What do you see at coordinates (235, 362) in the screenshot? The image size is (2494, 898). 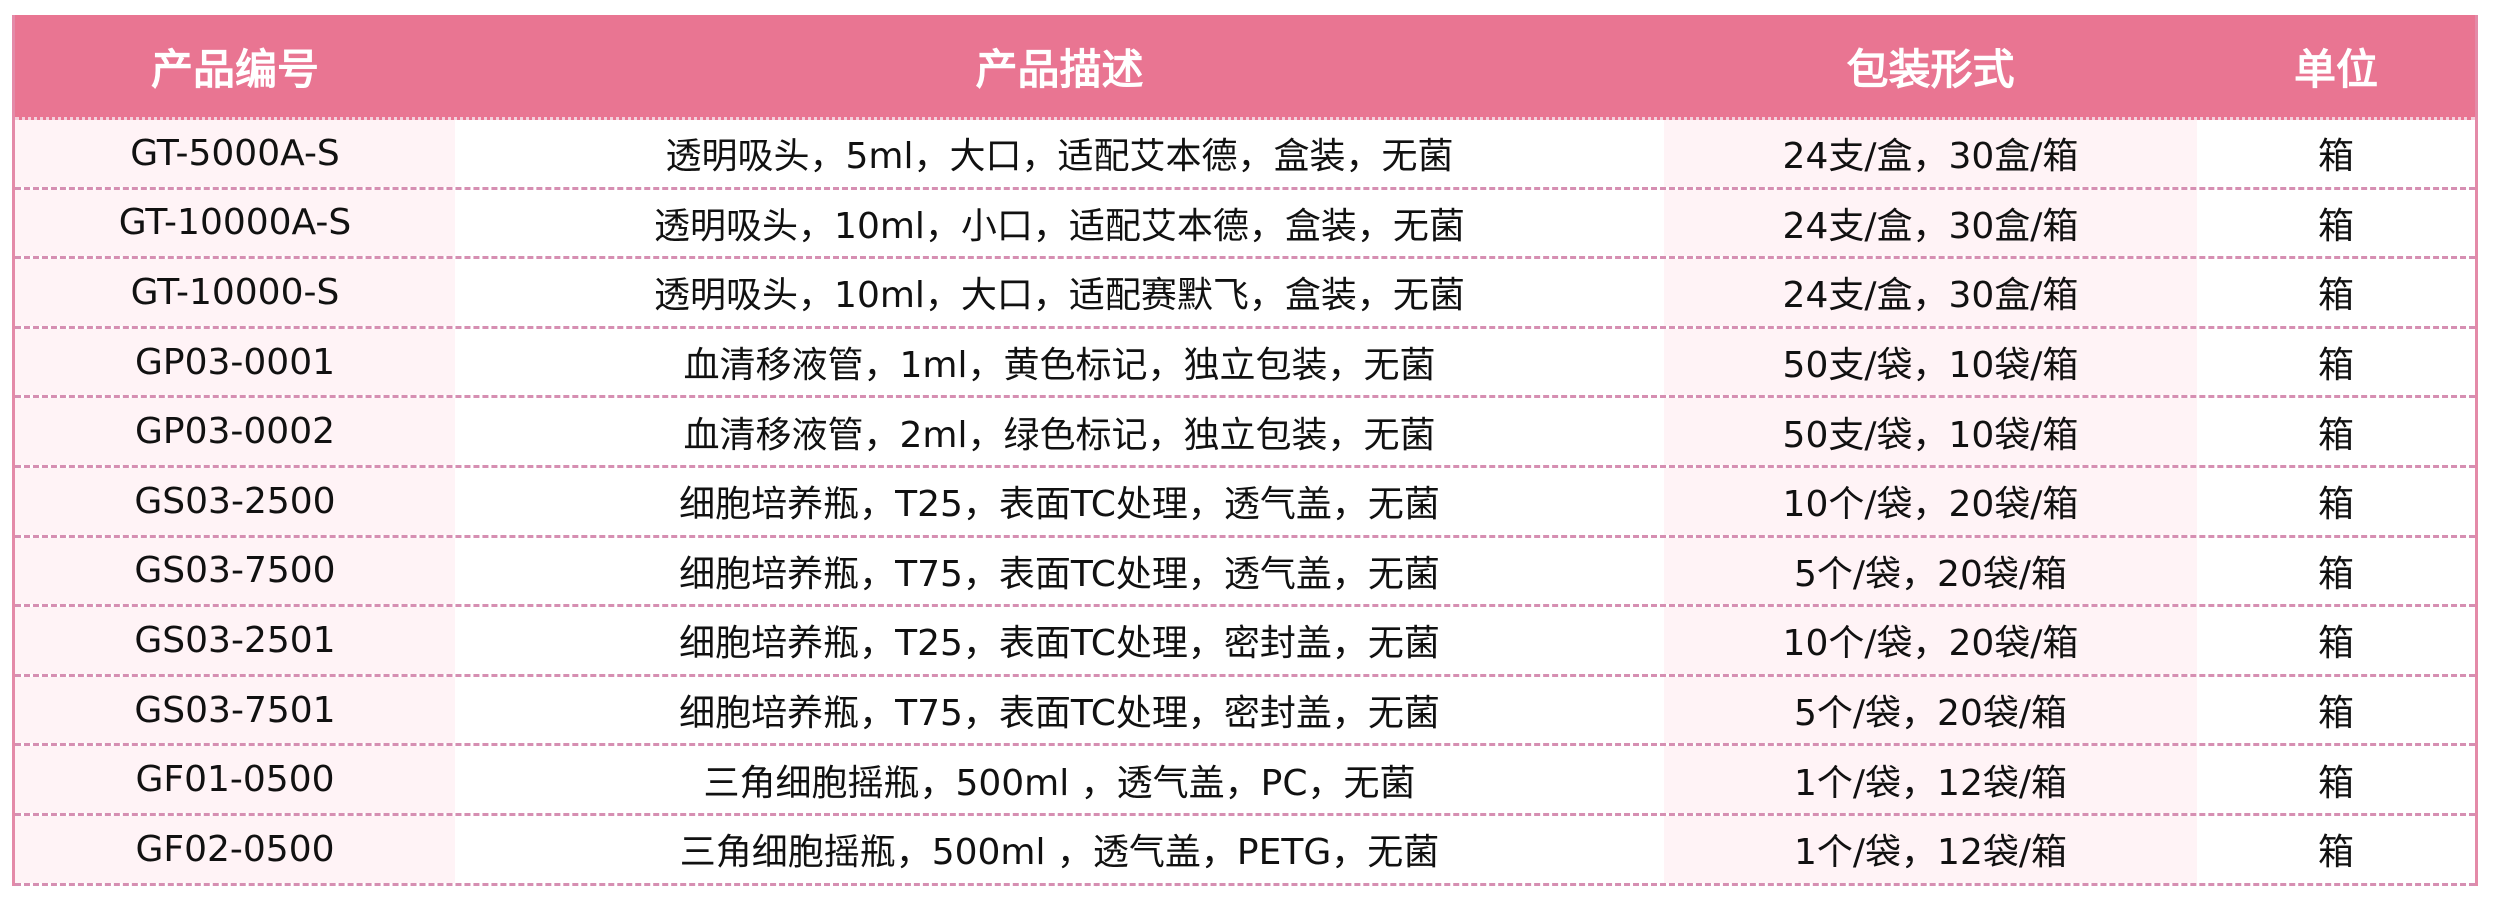 I see `product-code-cell: GP03-0001` at bounding box center [235, 362].